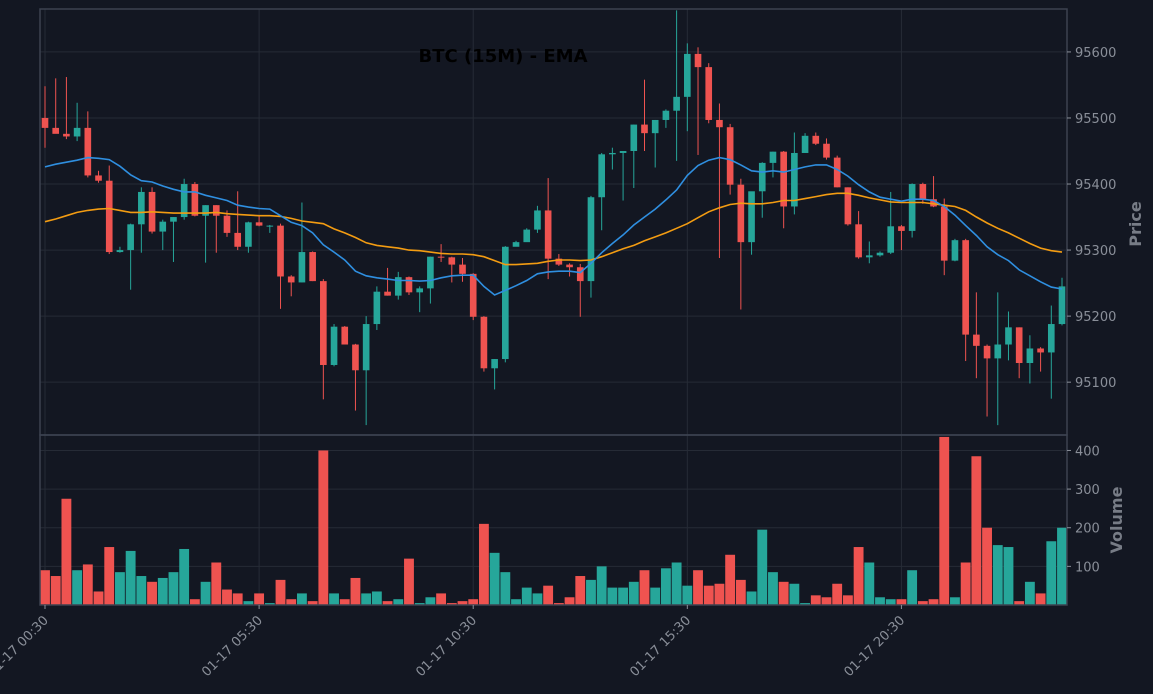 This screenshot has height=694, width=1153. I want to click on ema-slow-line, so click(553, 229).